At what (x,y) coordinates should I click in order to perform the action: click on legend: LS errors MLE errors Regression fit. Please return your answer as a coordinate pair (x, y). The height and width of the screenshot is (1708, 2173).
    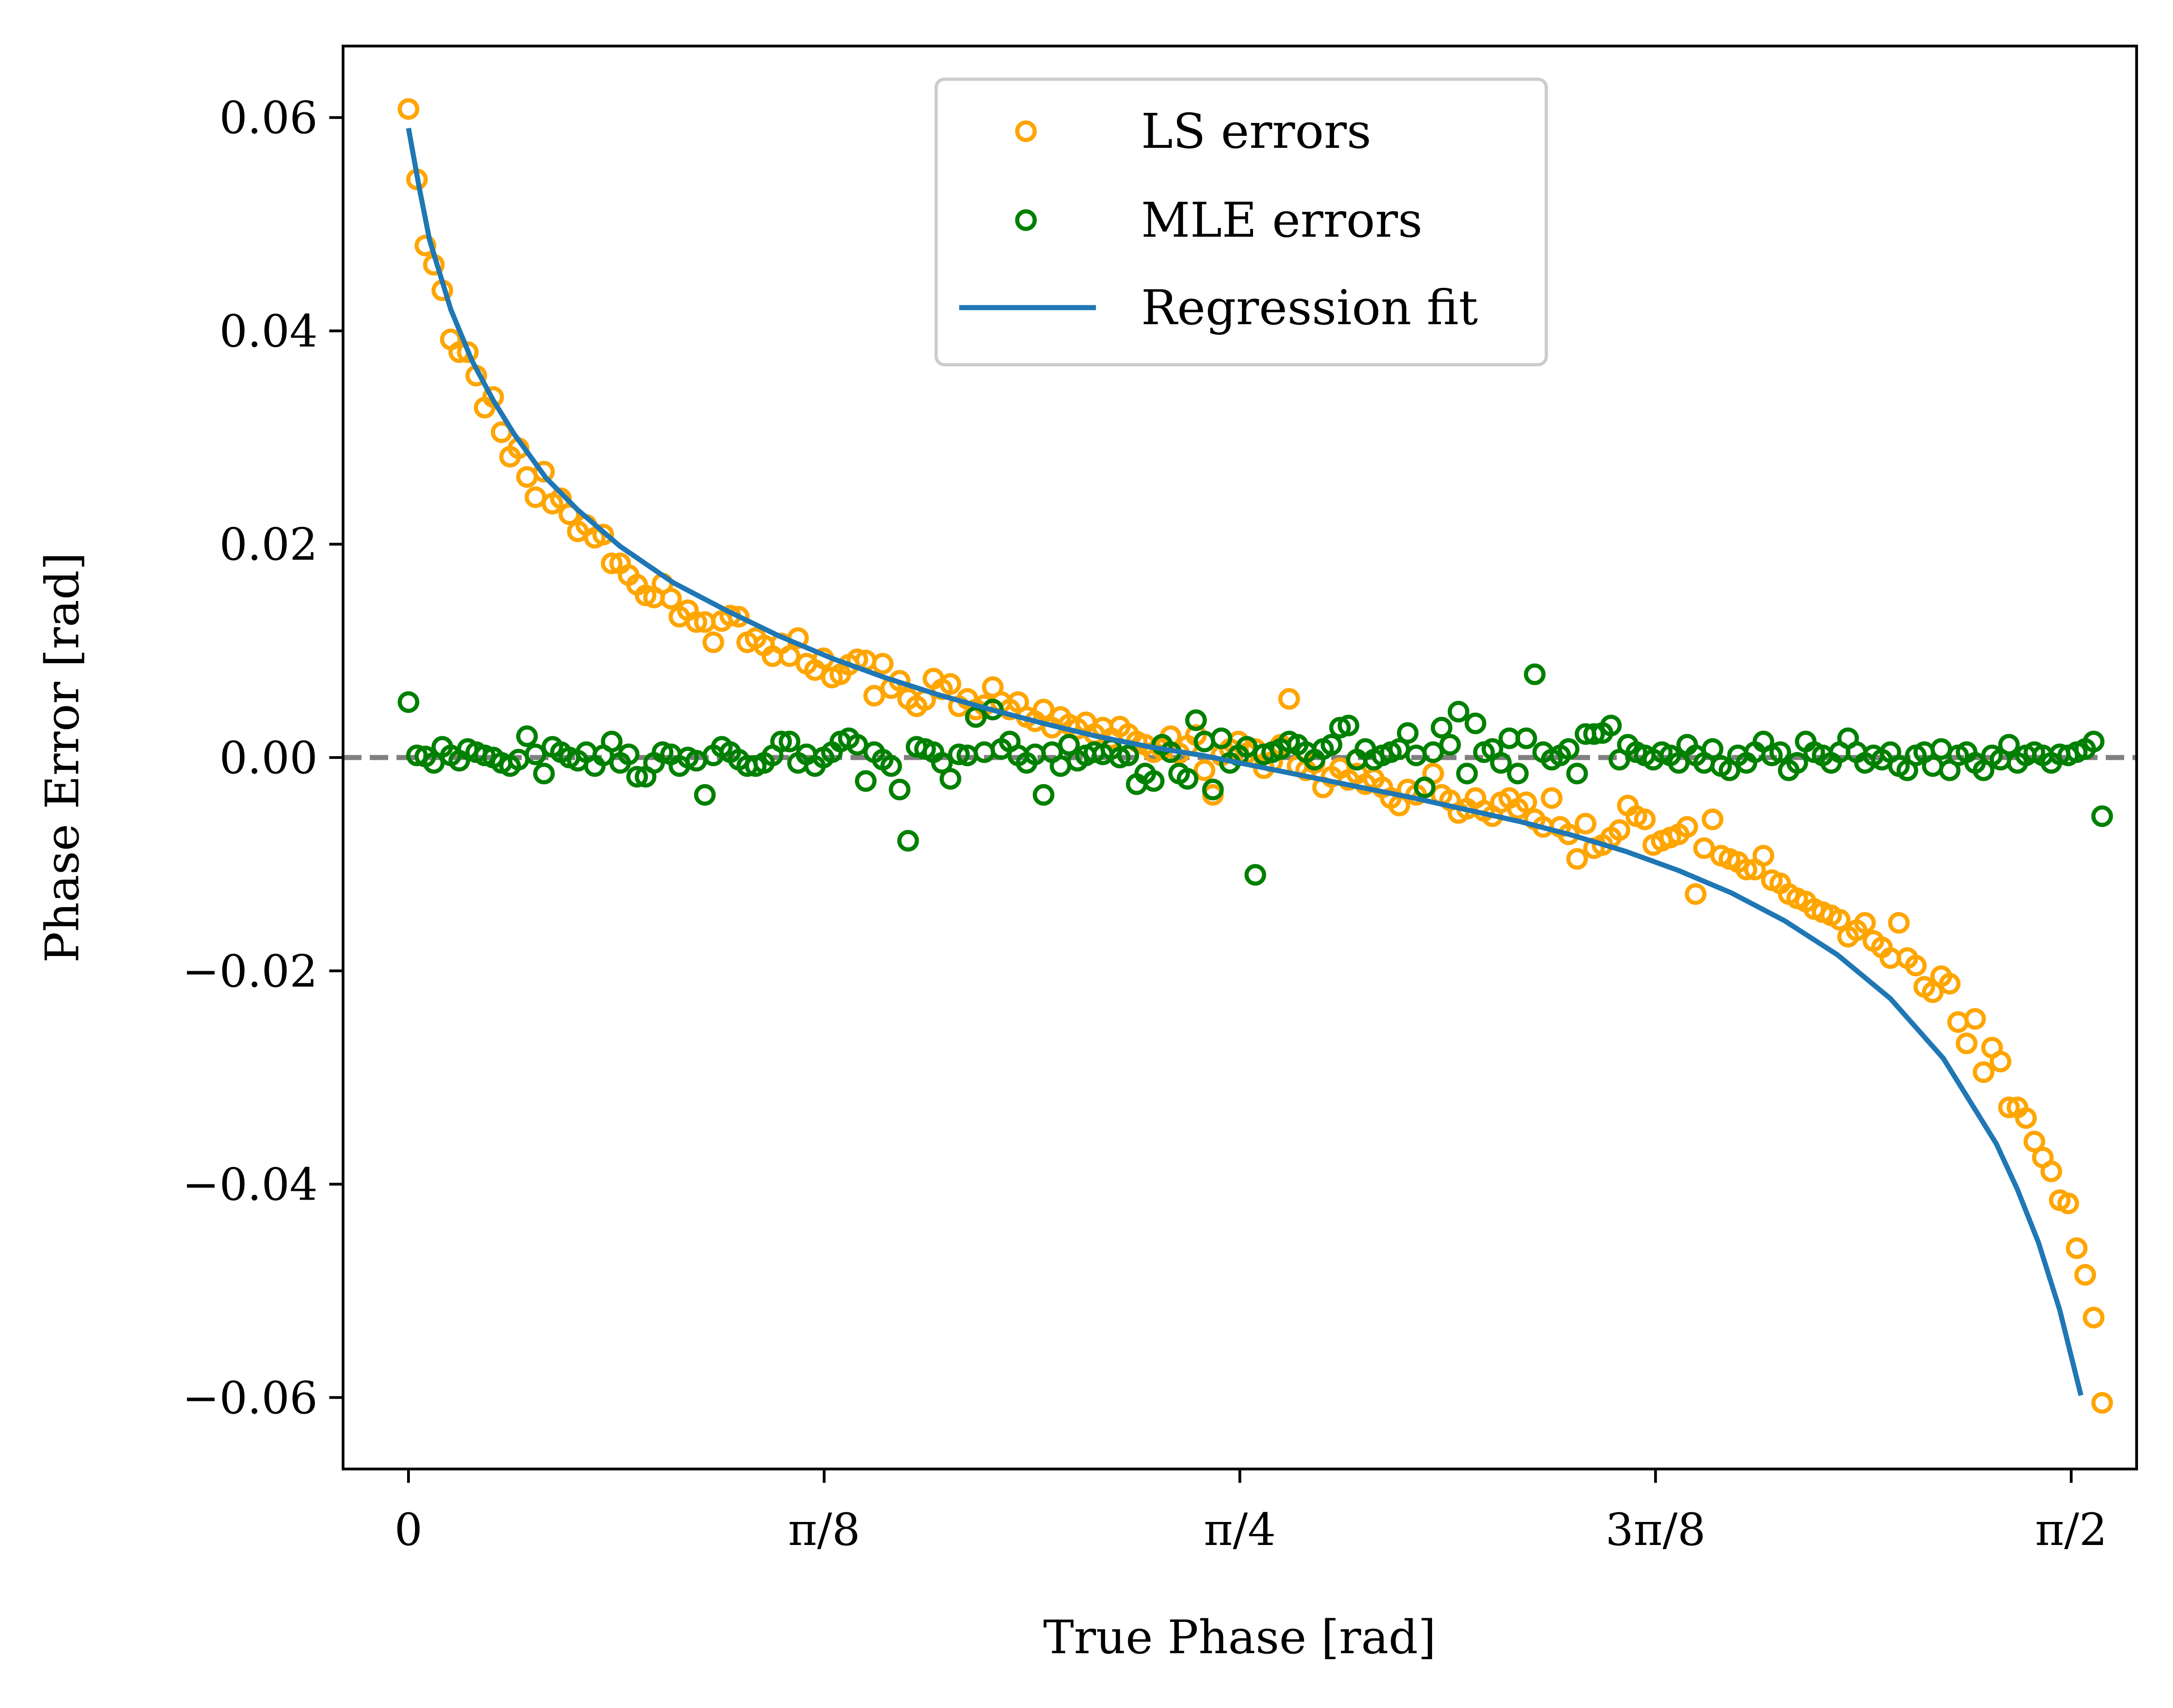
    Looking at the image, I should click on (1241, 222).